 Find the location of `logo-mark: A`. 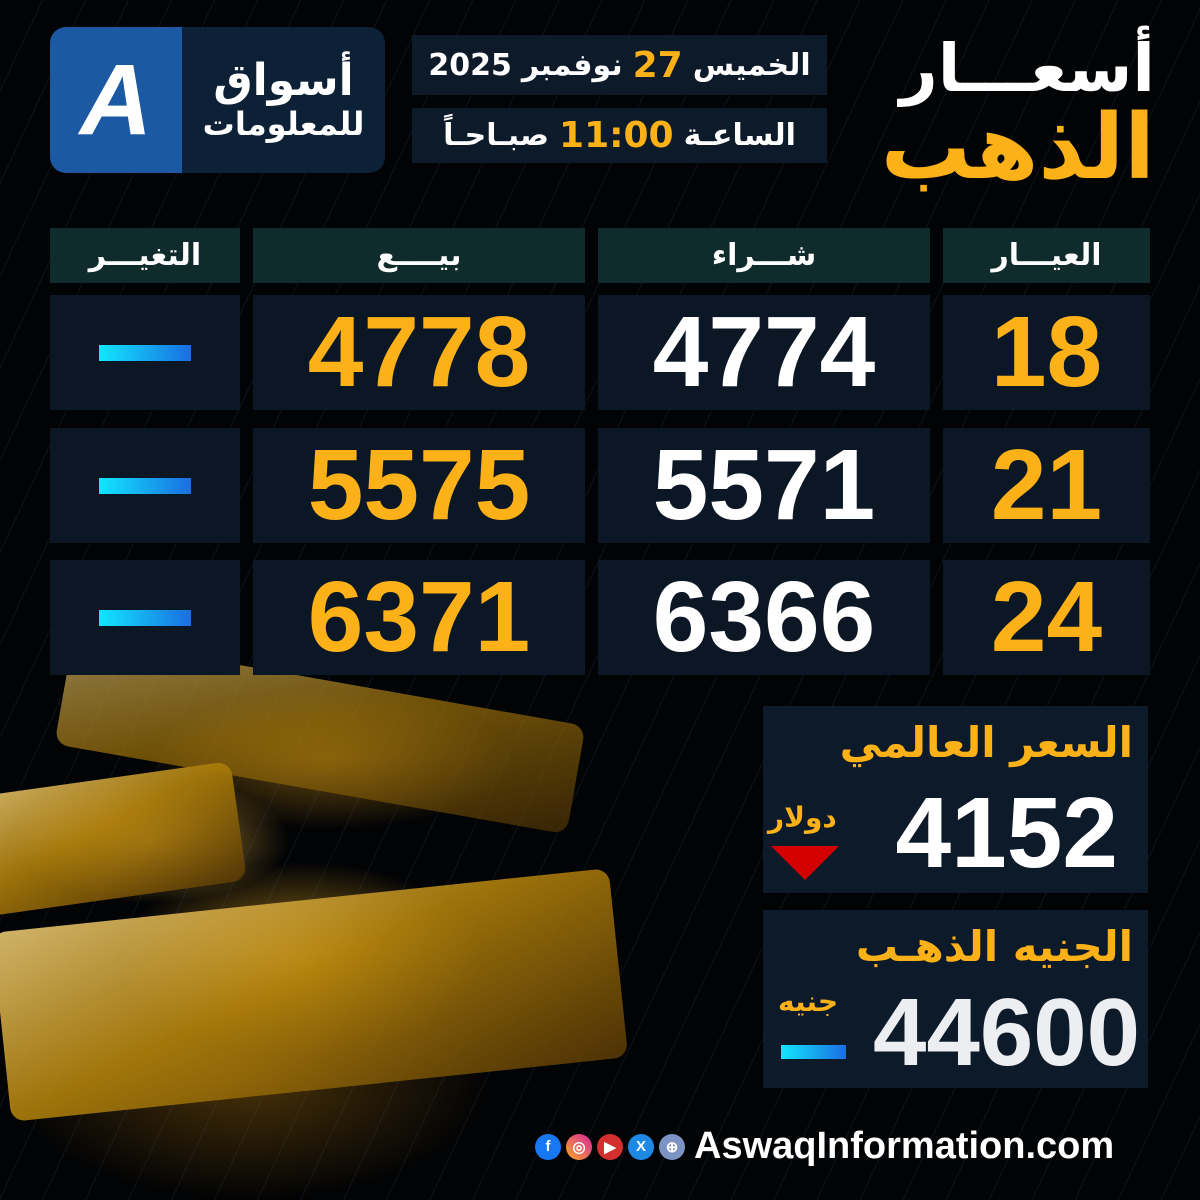

logo-mark: A is located at coordinates (116, 100).